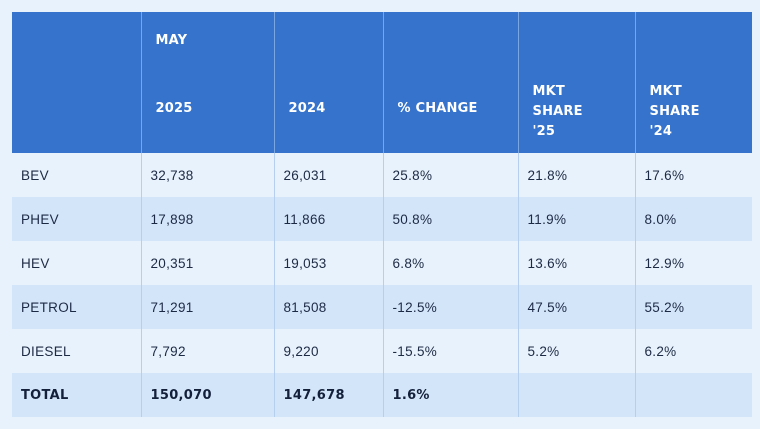  I want to click on cell-share-25: 47.5%, so click(577, 307).